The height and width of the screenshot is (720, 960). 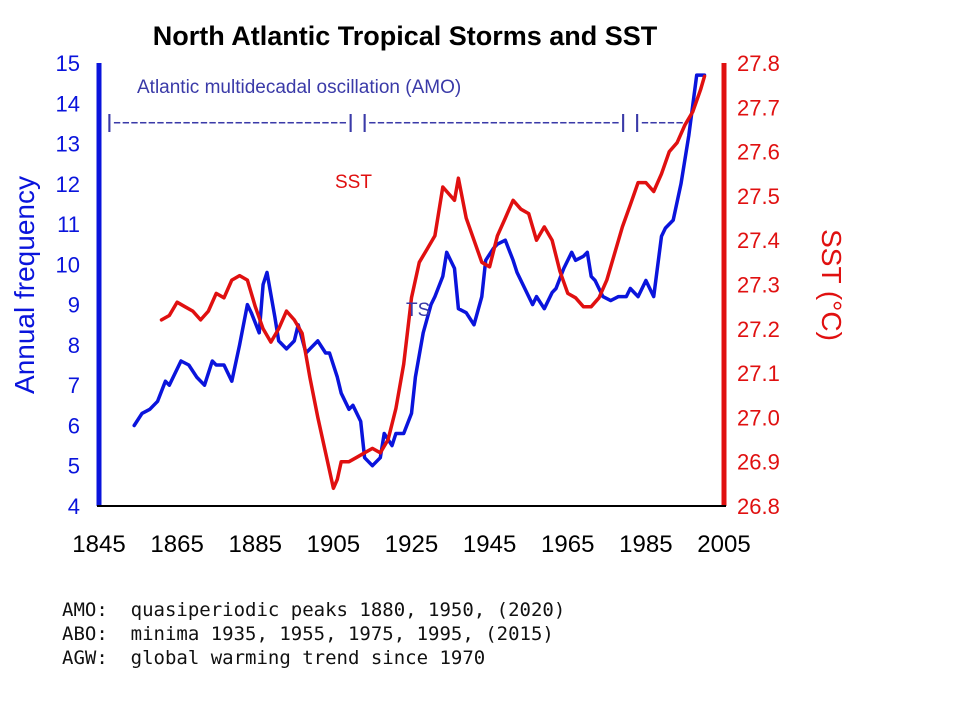 What do you see at coordinates (831, 285) in the screenshot?
I see `right-axis-label: SST (°C)` at bounding box center [831, 285].